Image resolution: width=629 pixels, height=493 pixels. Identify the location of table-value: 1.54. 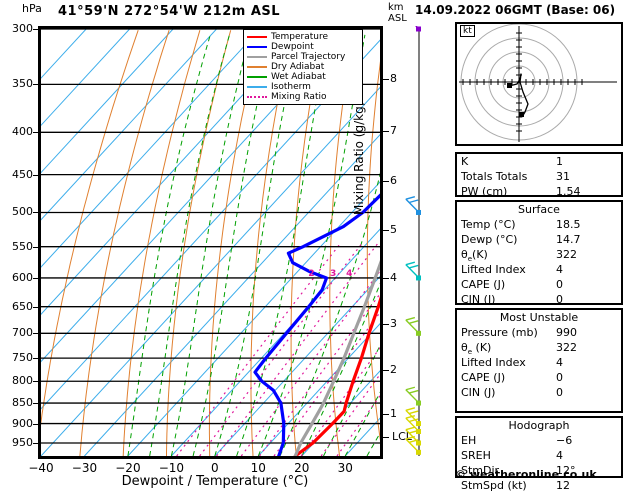
(568, 191).